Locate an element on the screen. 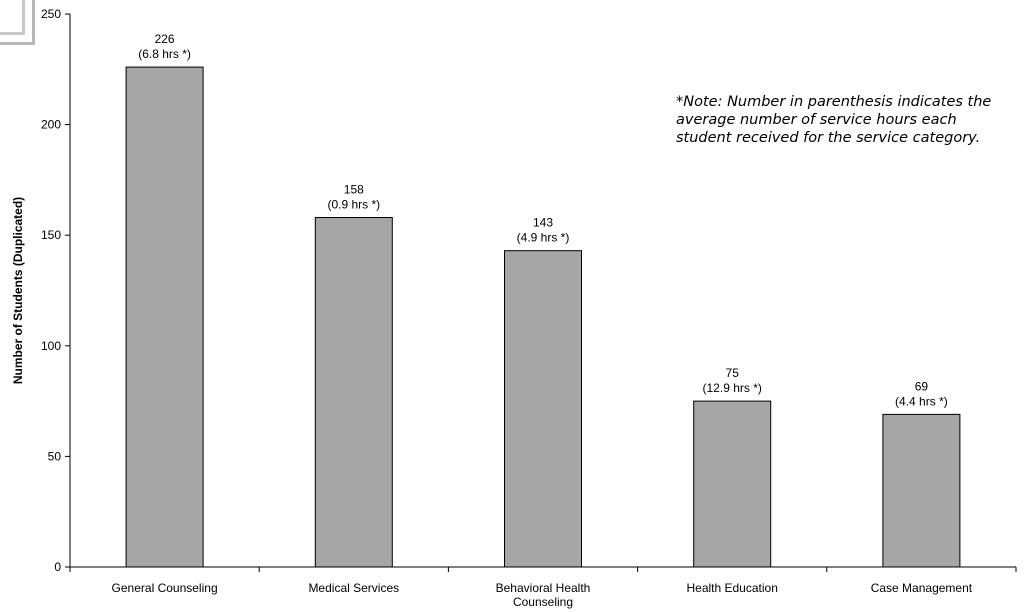 This screenshot has width=1026, height=612. bar-value-label: 158 is located at coordinates (354, 190).